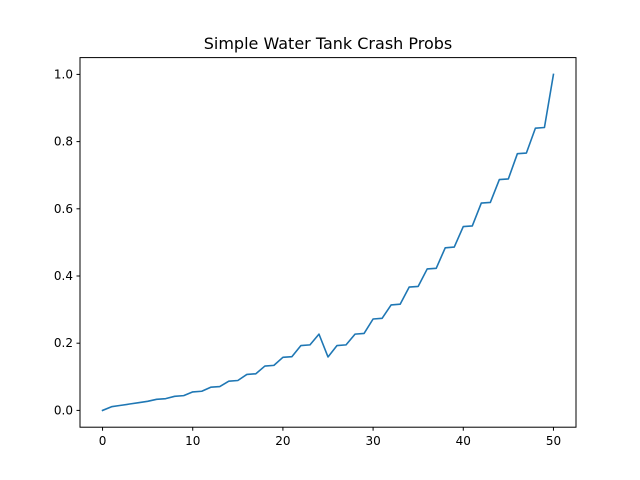  Describe the element at coordinates (553, 441) in the screenshot. I see `x-tick-label-5: 50` at that location.